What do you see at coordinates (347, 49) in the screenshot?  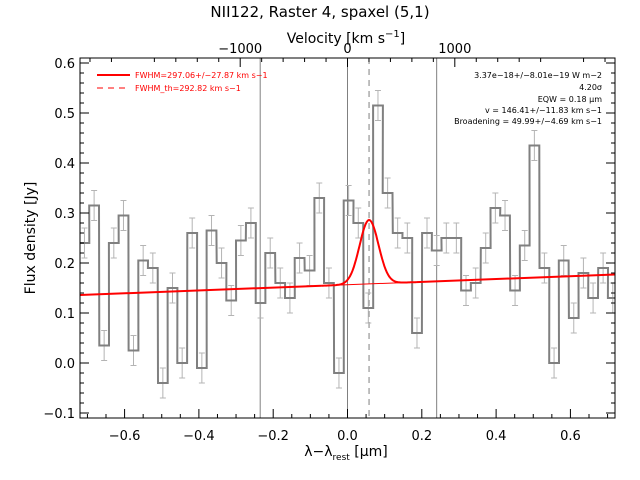 I see `top-tick-label: 0` at bounding box center [347, 49].